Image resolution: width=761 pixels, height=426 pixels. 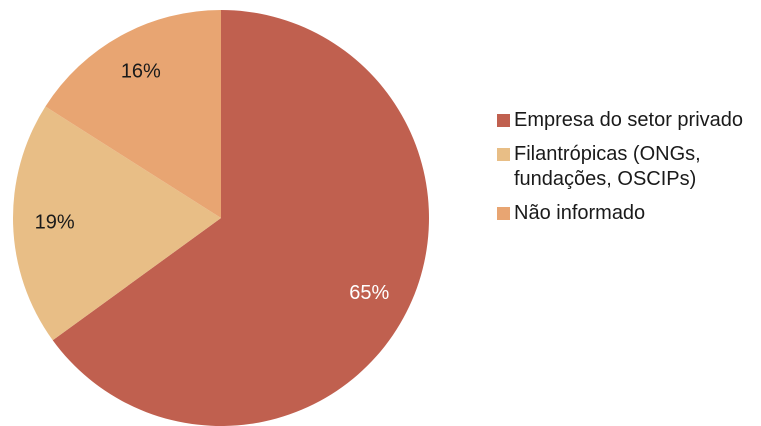 I want to click on legend-item: Não informado, so click(x=625, y=213).